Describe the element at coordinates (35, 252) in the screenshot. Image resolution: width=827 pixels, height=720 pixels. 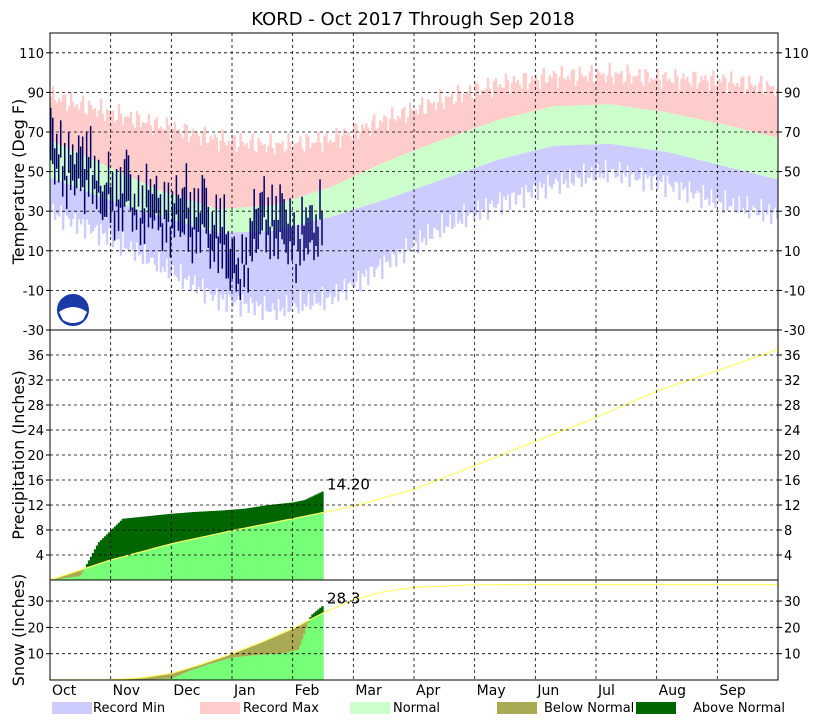
I see `y-tick-label: 10` at that location.